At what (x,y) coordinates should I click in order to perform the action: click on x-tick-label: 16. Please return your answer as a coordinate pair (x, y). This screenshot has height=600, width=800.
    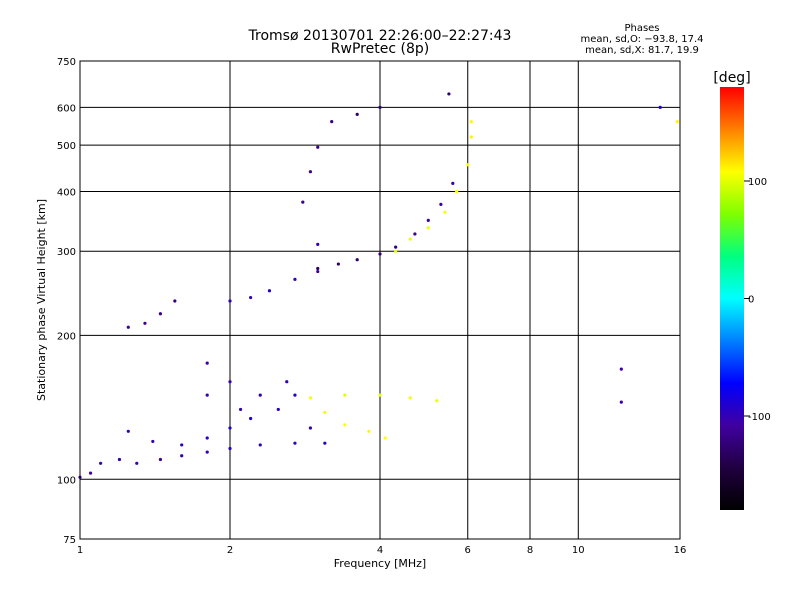
    Looking at the image, I should click on (680, 550).